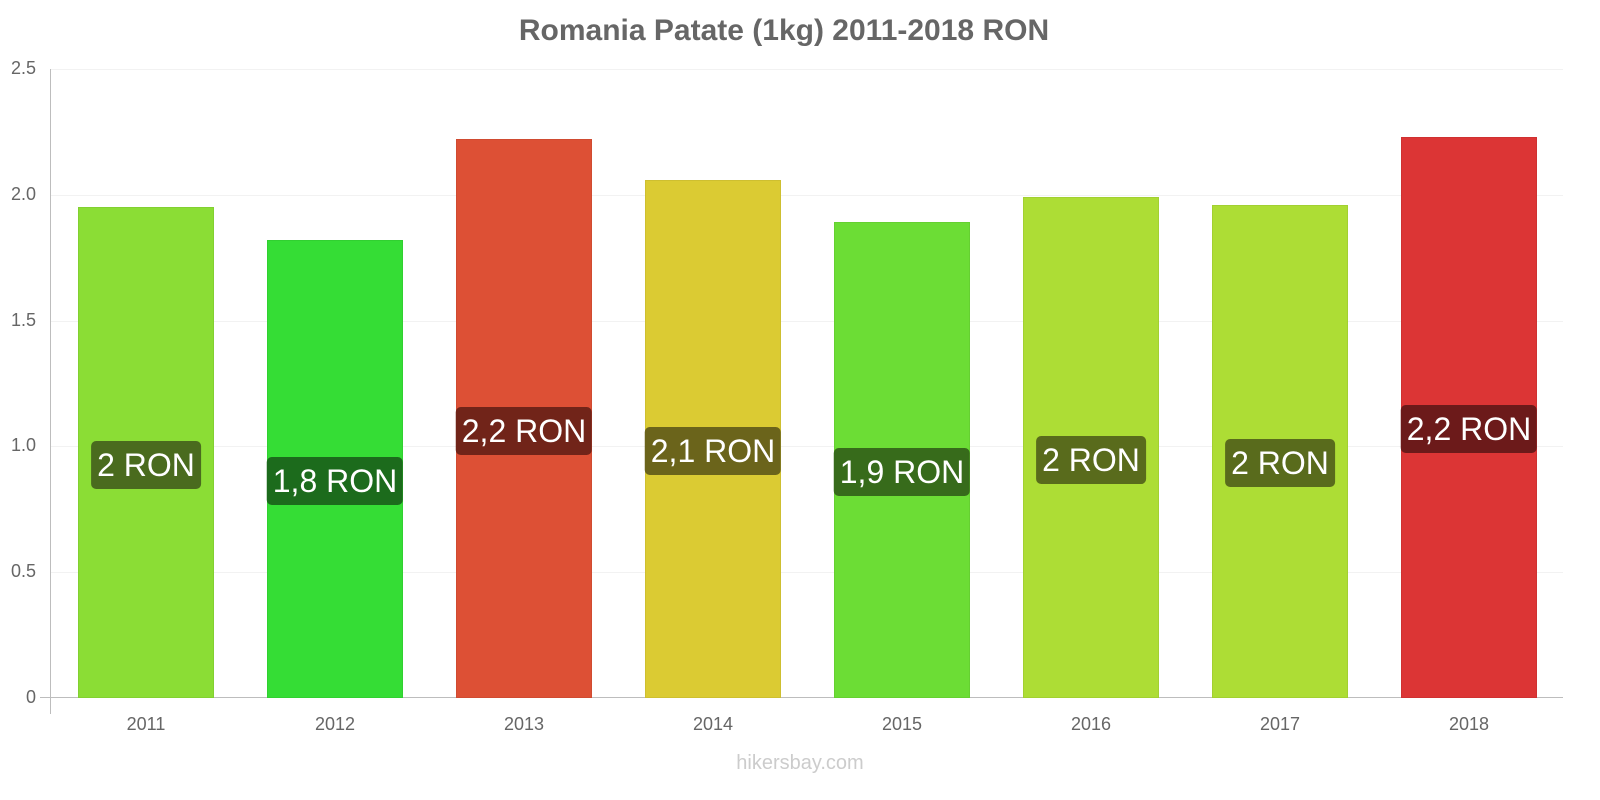  What do you see at coordinates (146, 724) in the screenshot?
I see `x-tick-label: 2011` at bounding box center [146, 724].